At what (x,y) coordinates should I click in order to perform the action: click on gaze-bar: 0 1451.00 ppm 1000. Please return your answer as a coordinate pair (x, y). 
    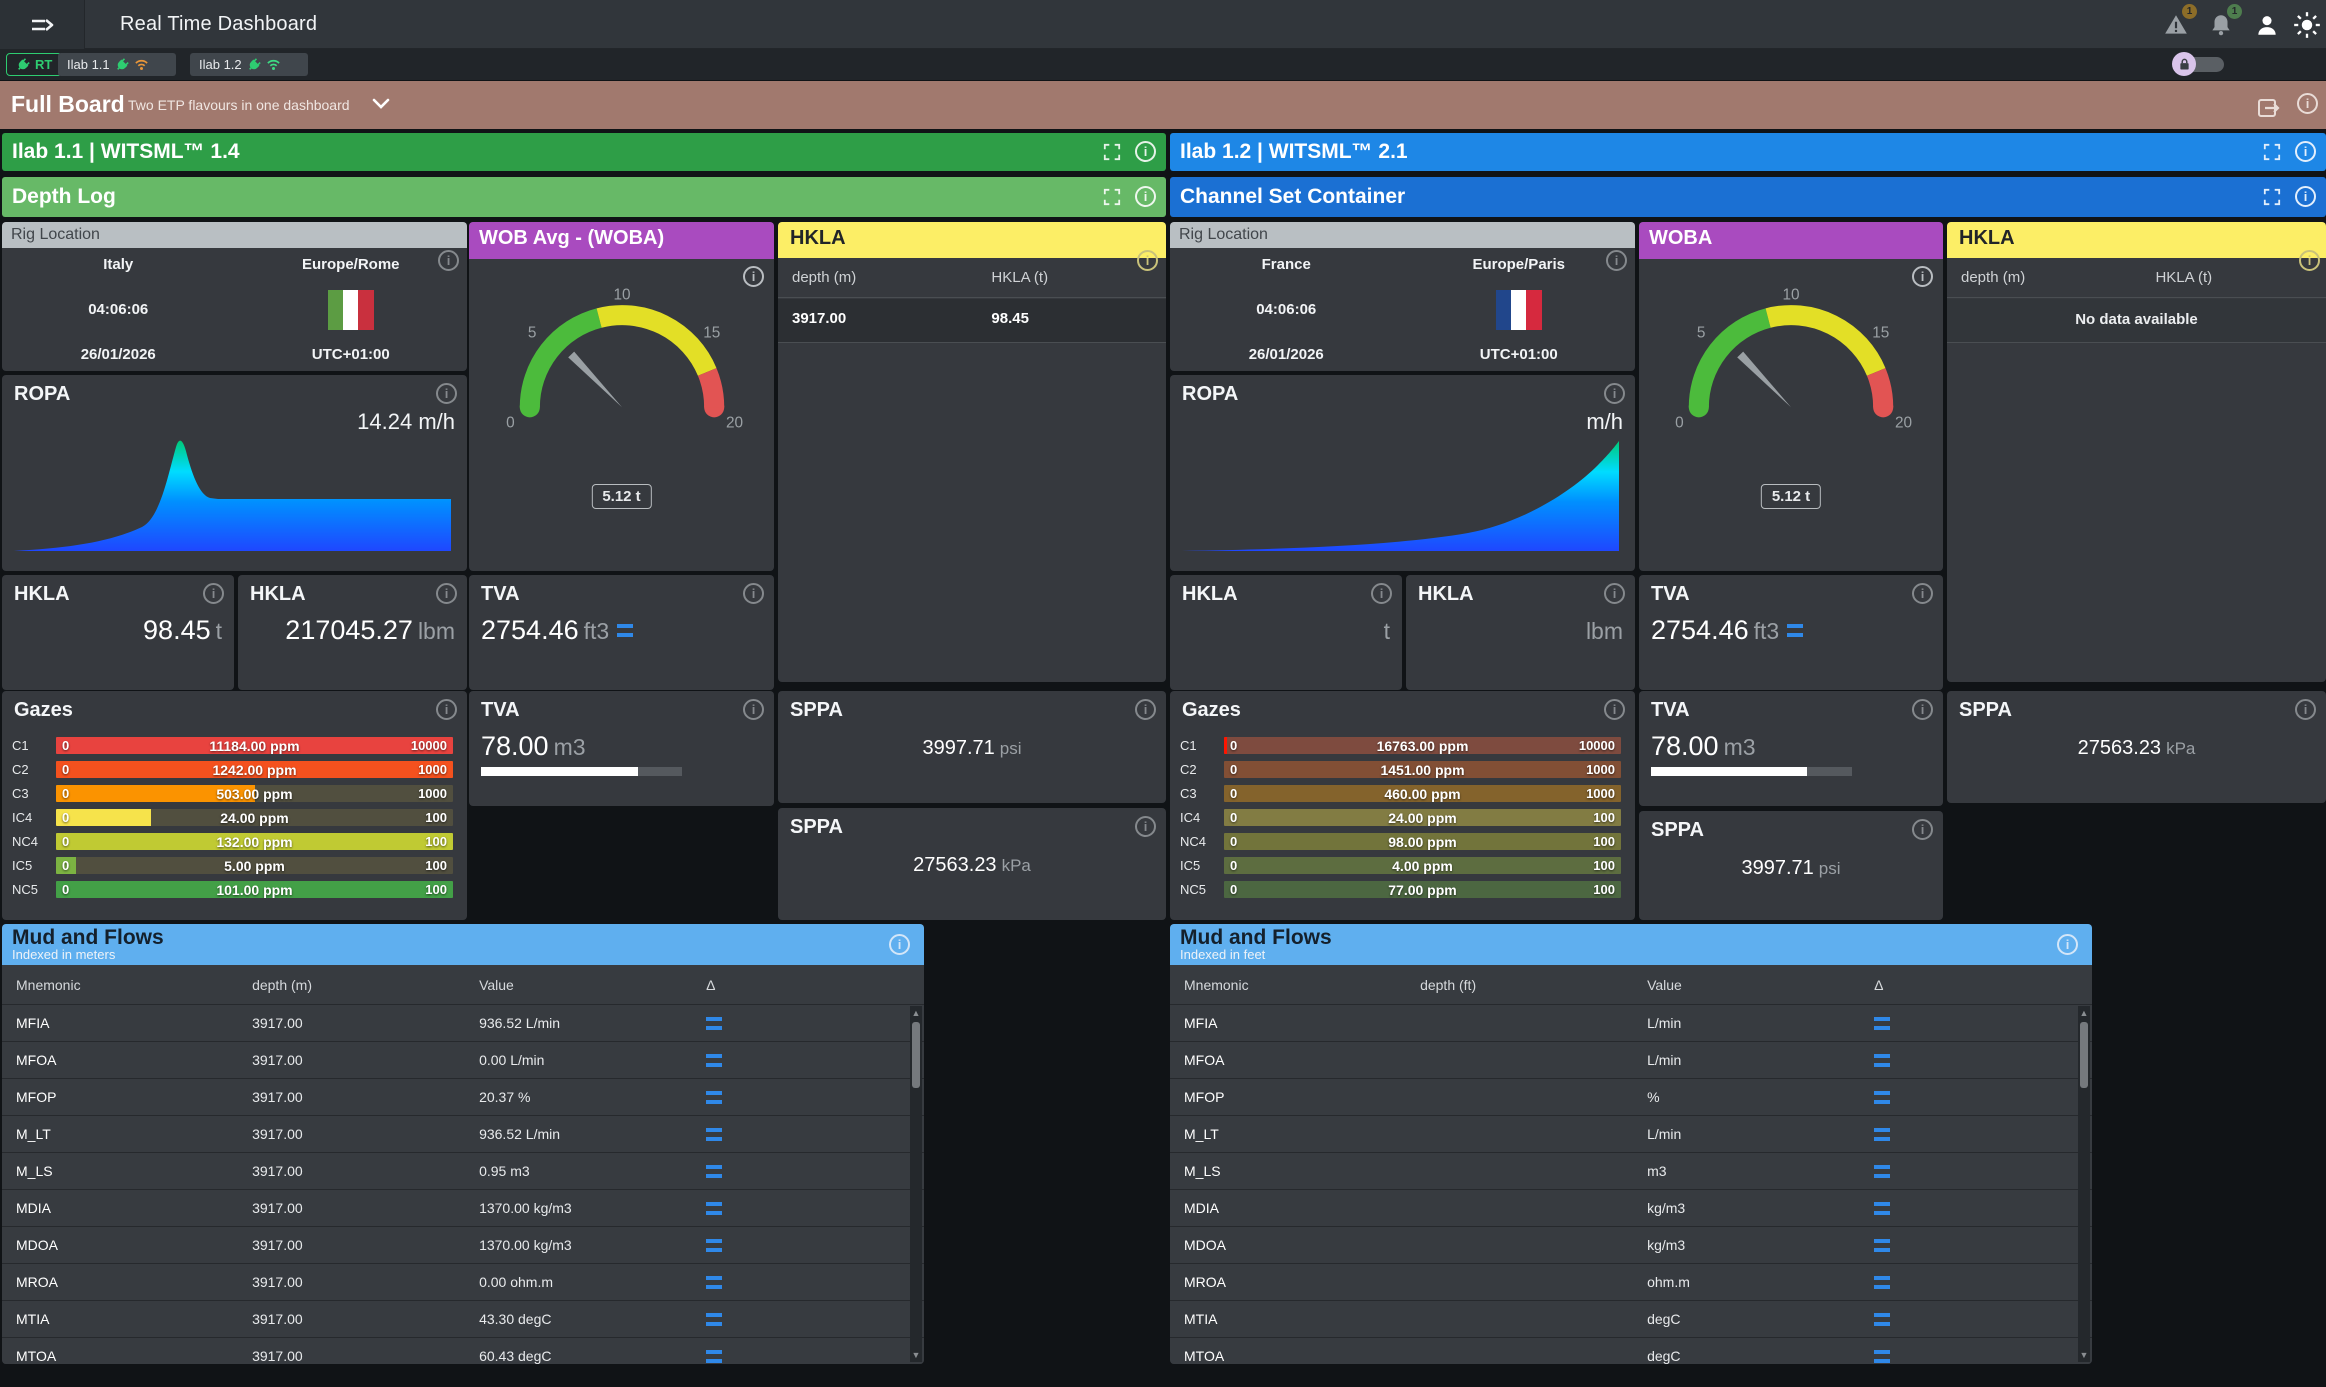
    Looking at the image, I should click on (1422, 769).